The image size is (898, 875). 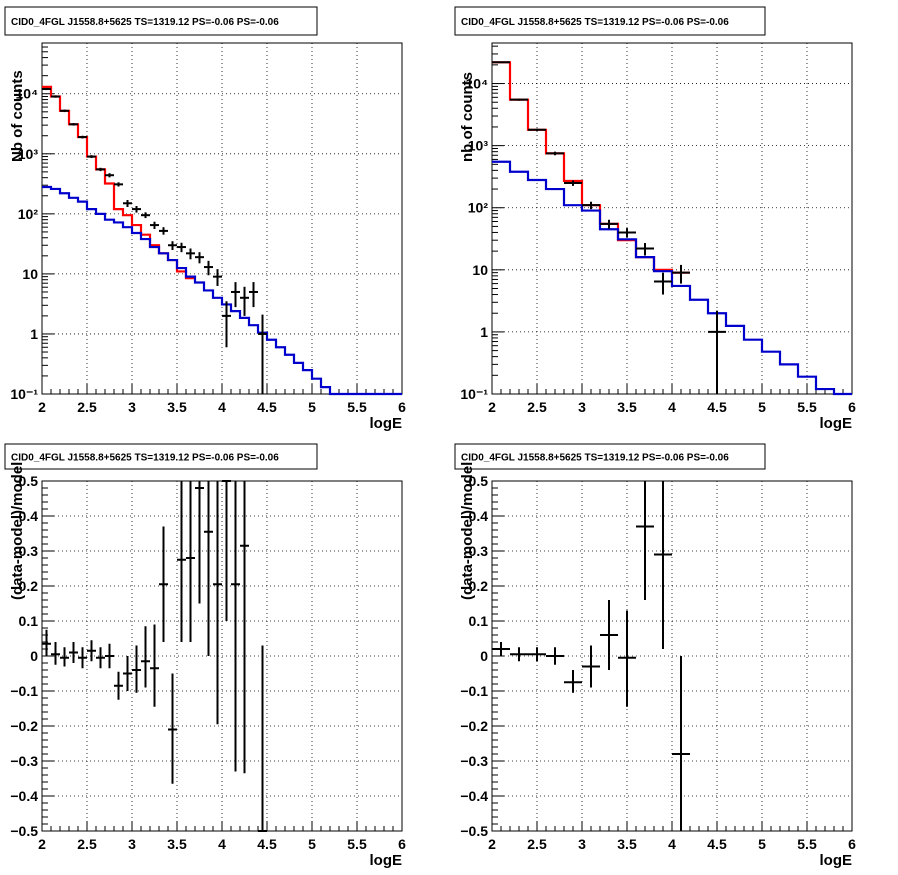 I want to click on y-axis-label: Nb of counts, so click(x=17, y=116).